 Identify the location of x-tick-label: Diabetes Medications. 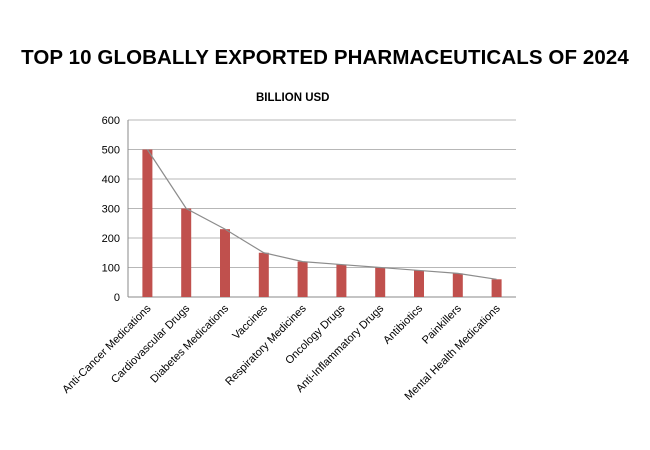
(189, 343).